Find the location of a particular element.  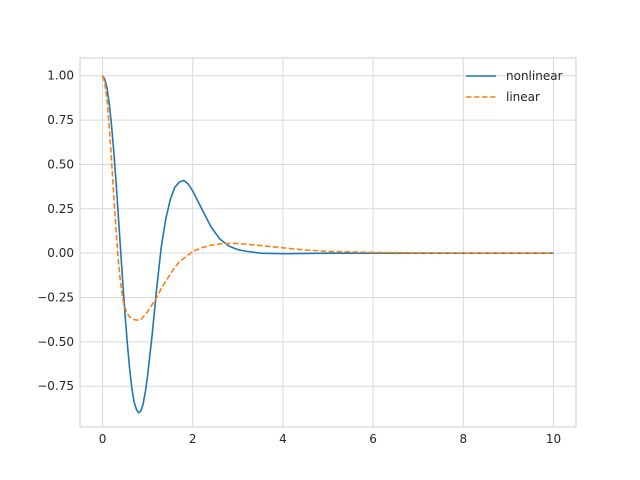

x-axis-ticks: 0 2 4 6 8 10 is located at coordinates (330, 439).